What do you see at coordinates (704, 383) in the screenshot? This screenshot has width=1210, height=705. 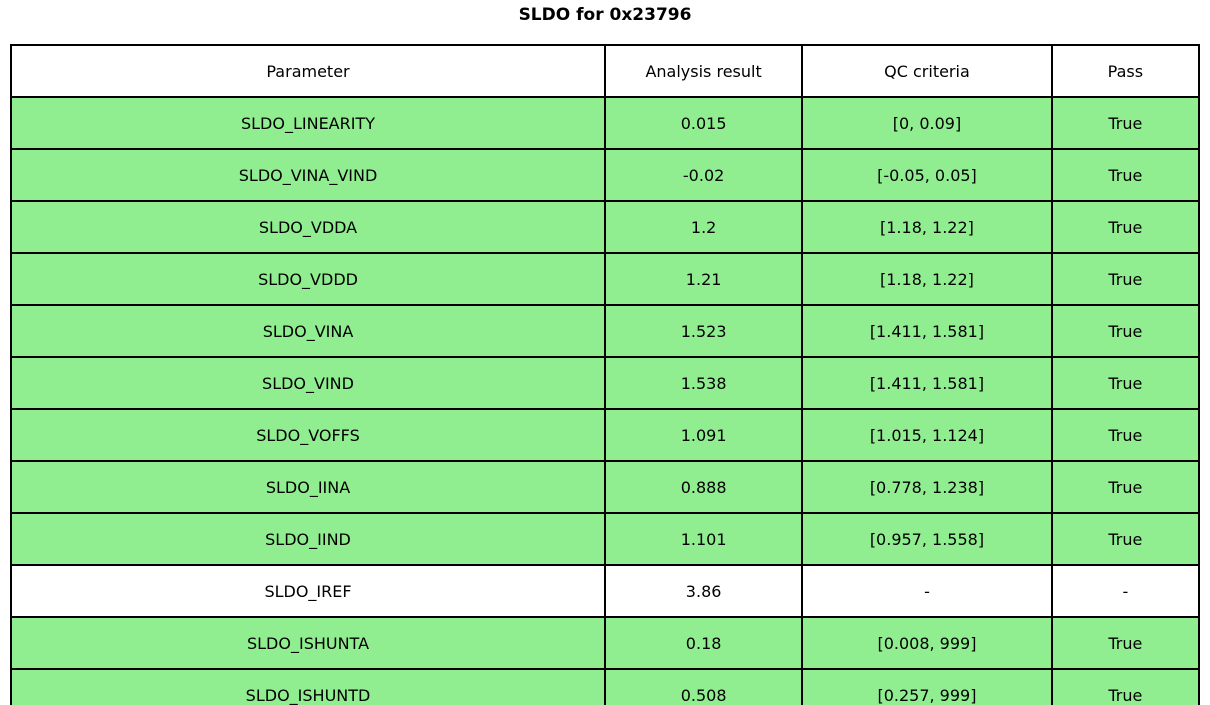 I see `cell-analysis-result: 1.538` at bounding box center [704, 383].